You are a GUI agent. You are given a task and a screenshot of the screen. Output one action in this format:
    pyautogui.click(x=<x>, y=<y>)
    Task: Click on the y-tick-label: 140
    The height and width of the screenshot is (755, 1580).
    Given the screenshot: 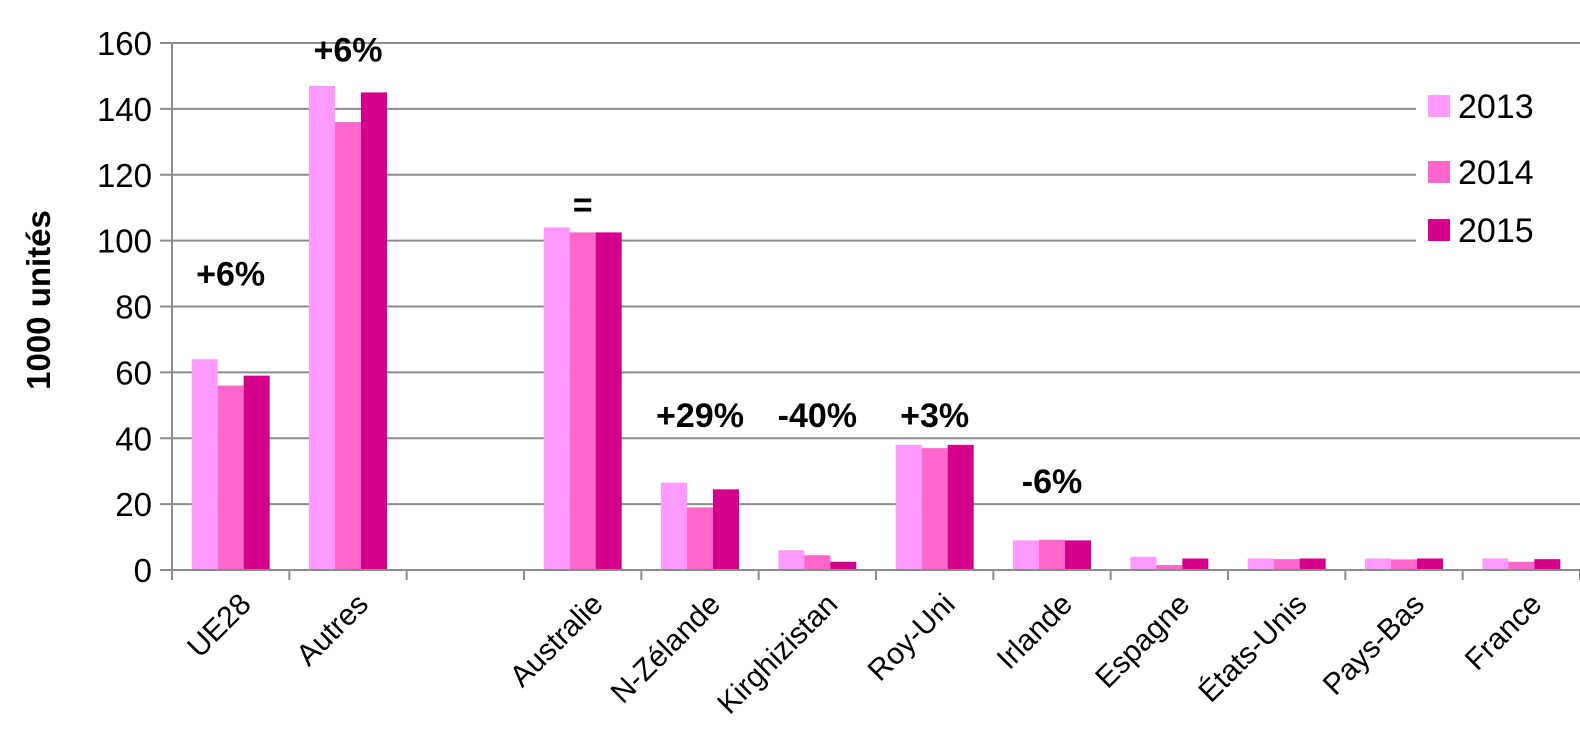 What is the action you would take?
    pyautogui.click(x=124, y=109)
    